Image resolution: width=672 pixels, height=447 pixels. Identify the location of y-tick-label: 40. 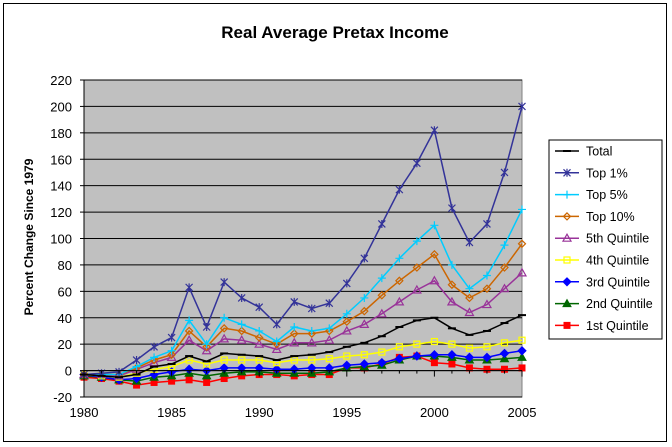
(65, 318).